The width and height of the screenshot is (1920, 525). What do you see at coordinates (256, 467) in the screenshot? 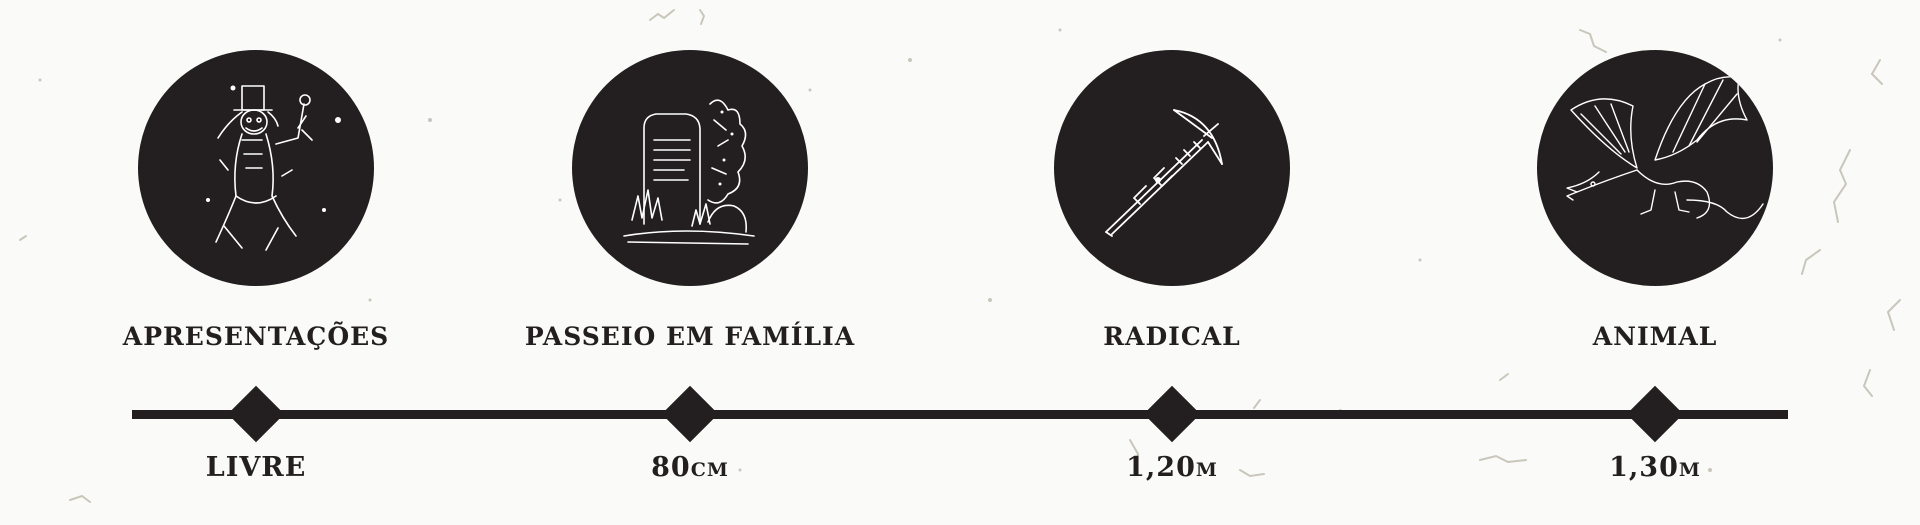
I see `height-requirement: LIVRE` at bounding box center [256, 467].